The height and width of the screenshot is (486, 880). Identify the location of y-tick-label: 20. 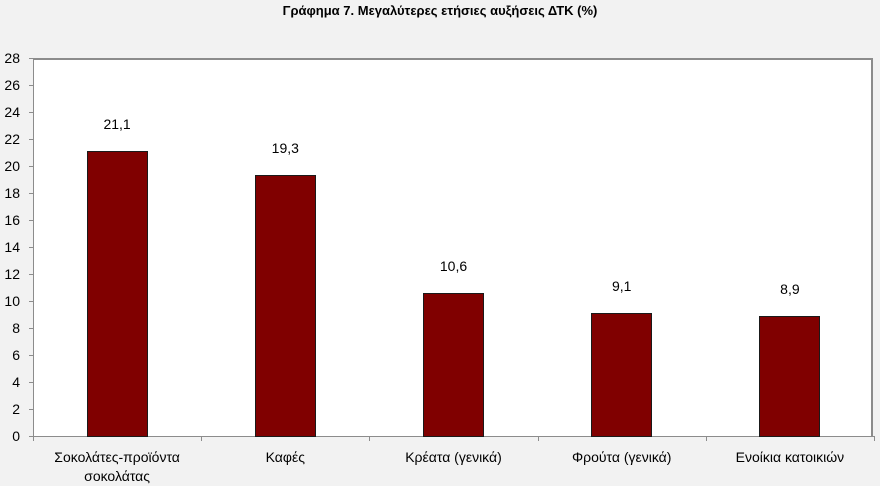
(12, 166).